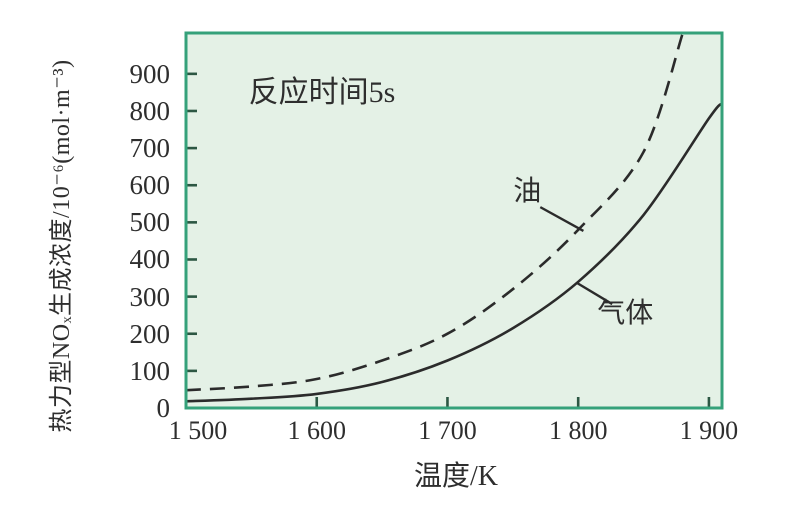  What do you see at coordinates (594, 293) in the screenshot?
I see `leader-line-gas` at bounding box center [594, 293].